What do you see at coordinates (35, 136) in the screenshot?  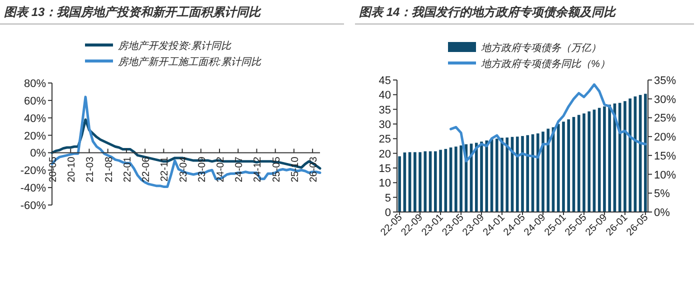 I see `y-tick-label: 20%` at bounding box center [35, 136].